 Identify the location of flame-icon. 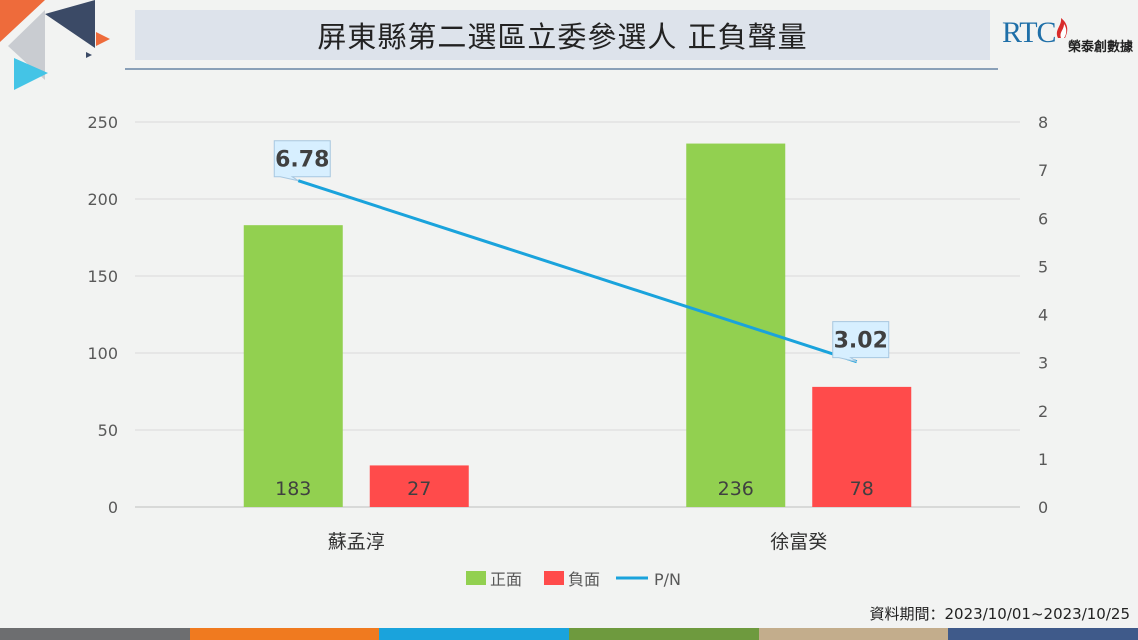
(1062, 28).